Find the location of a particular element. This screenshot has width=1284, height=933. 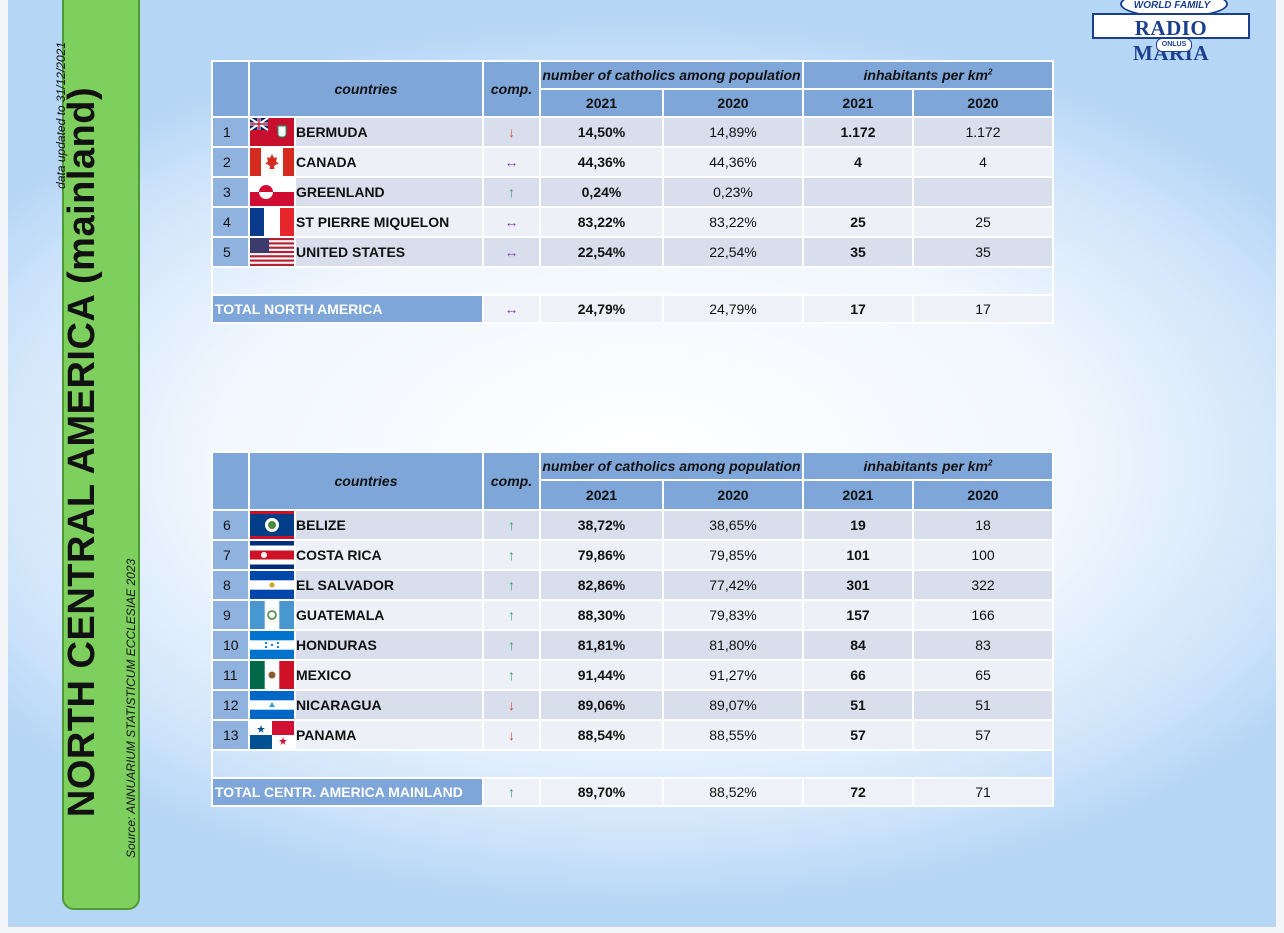

inhabitants-2020: 100 is located at coordinates (983, 555).